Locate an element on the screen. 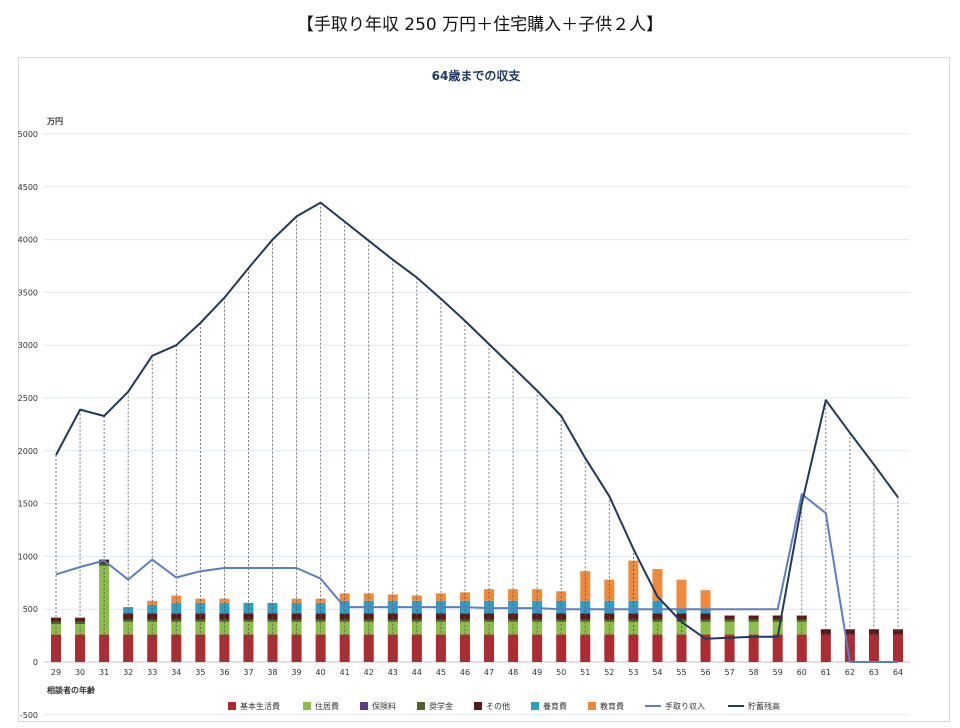  y-tick-label: 500 is located at coordinates (30, 609).